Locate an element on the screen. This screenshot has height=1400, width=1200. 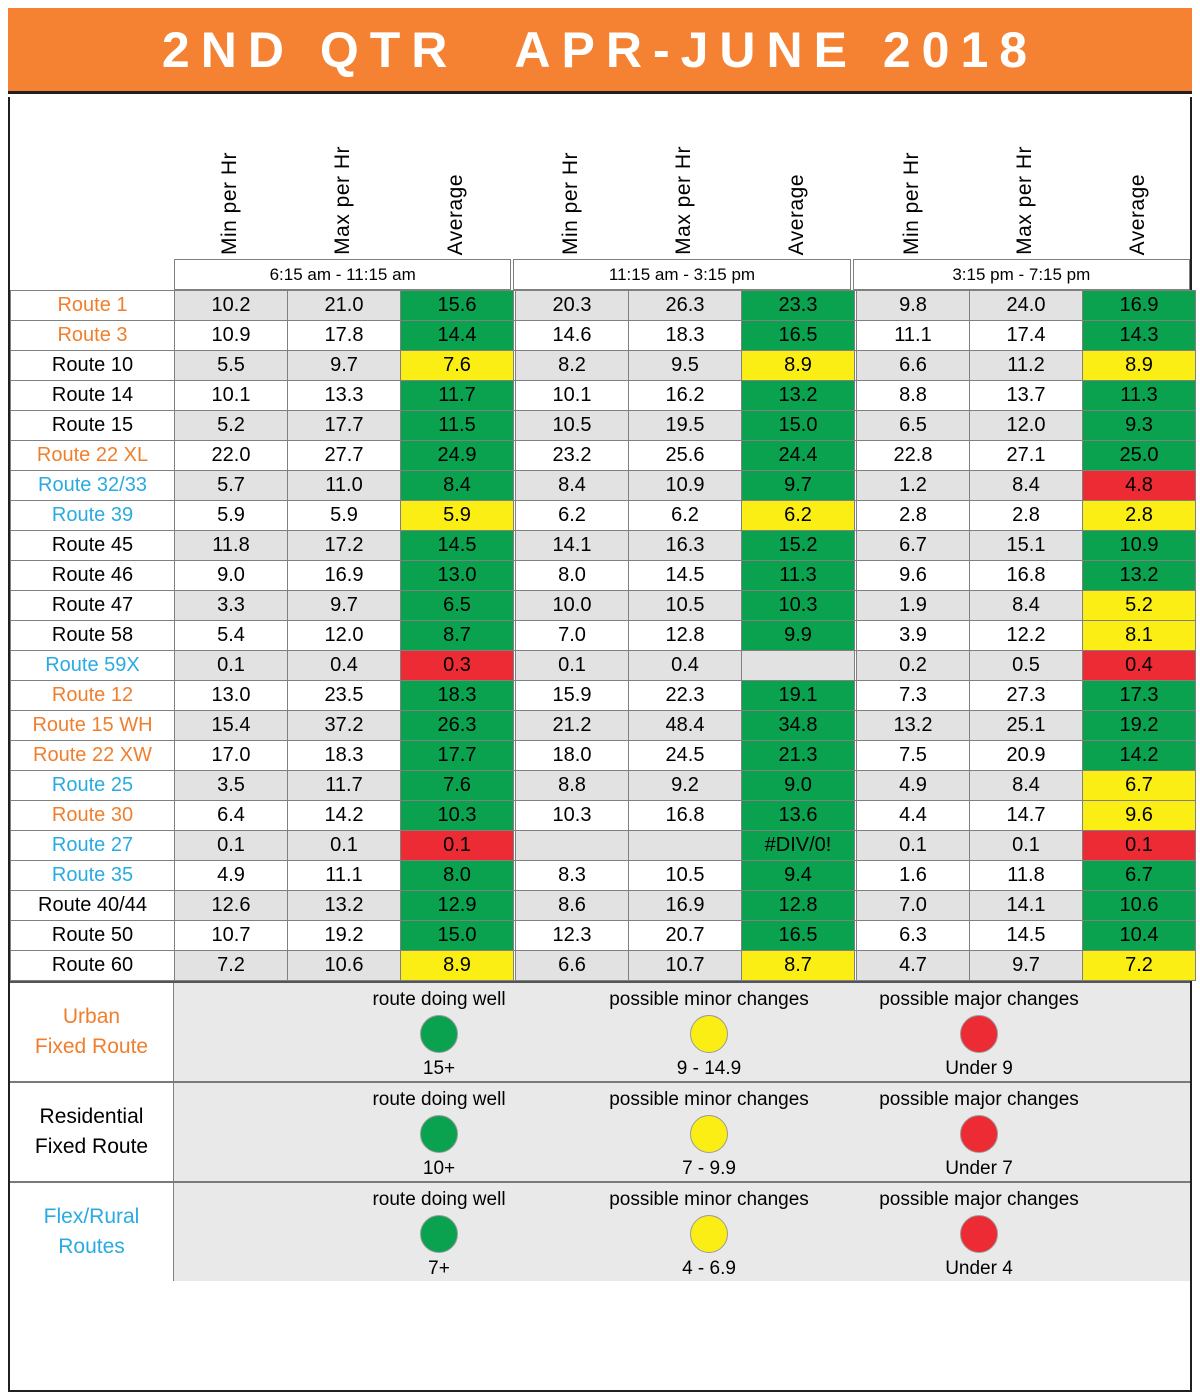
cell-min-per-hr-g2: 8.4 is located at coordinates (572, 485).